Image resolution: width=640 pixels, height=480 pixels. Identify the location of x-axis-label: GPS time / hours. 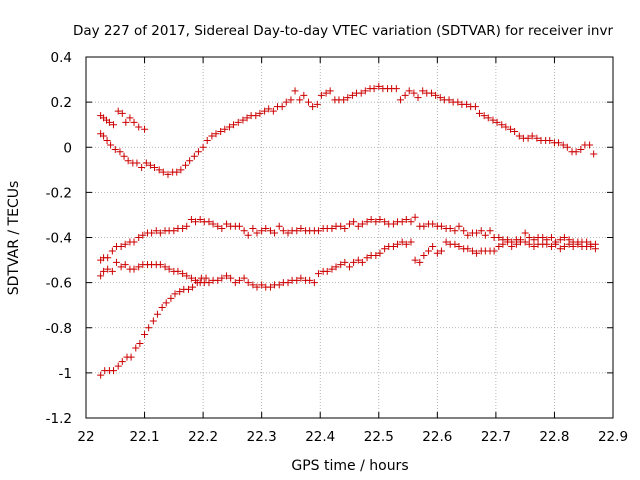
(349, 466).